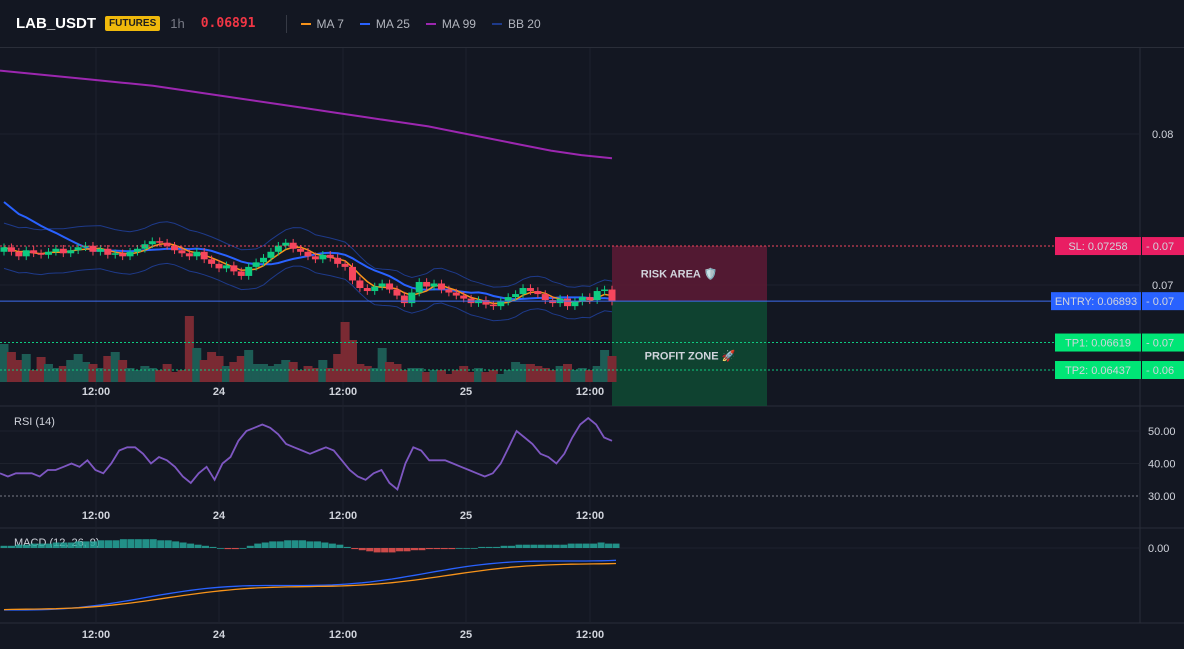 This screenshot has height=649, width=1184. What do you see at coordinates (690, 356) in the screenshot?
I see `profit-zone-label: PROFIT ZONE 🚀` at bounding box center [690, 356].